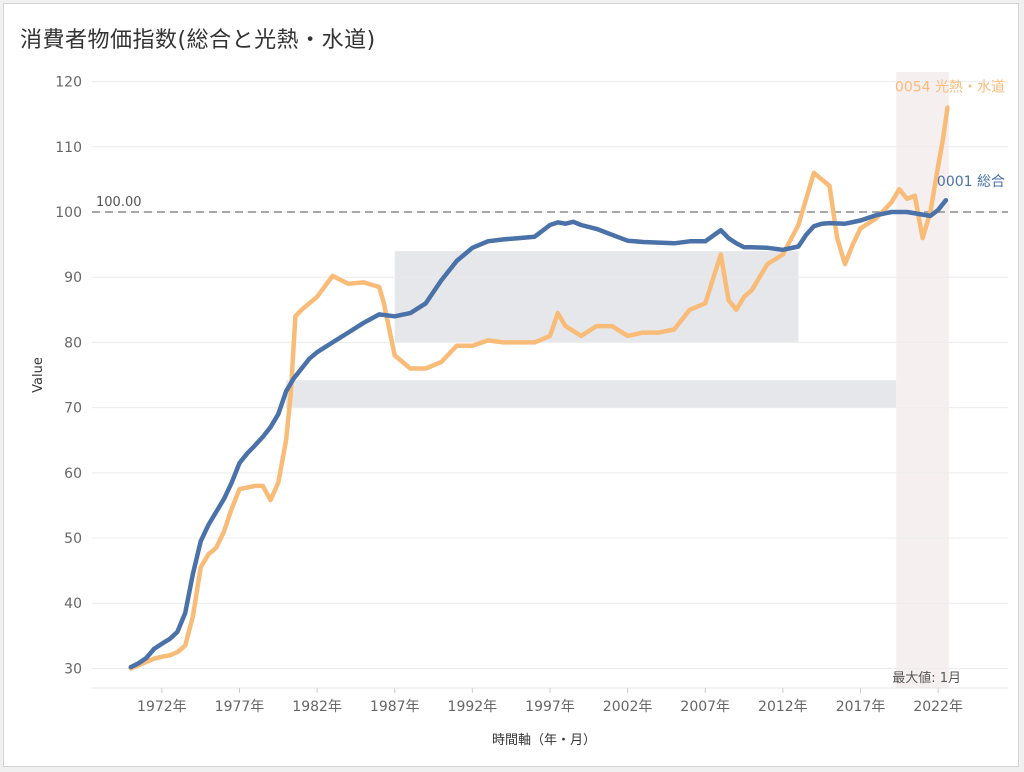  What do you see at coordinates (162, 707) in the screenshot?
I see `x-tick-label: 1972年` at bounding box center [162, 707].